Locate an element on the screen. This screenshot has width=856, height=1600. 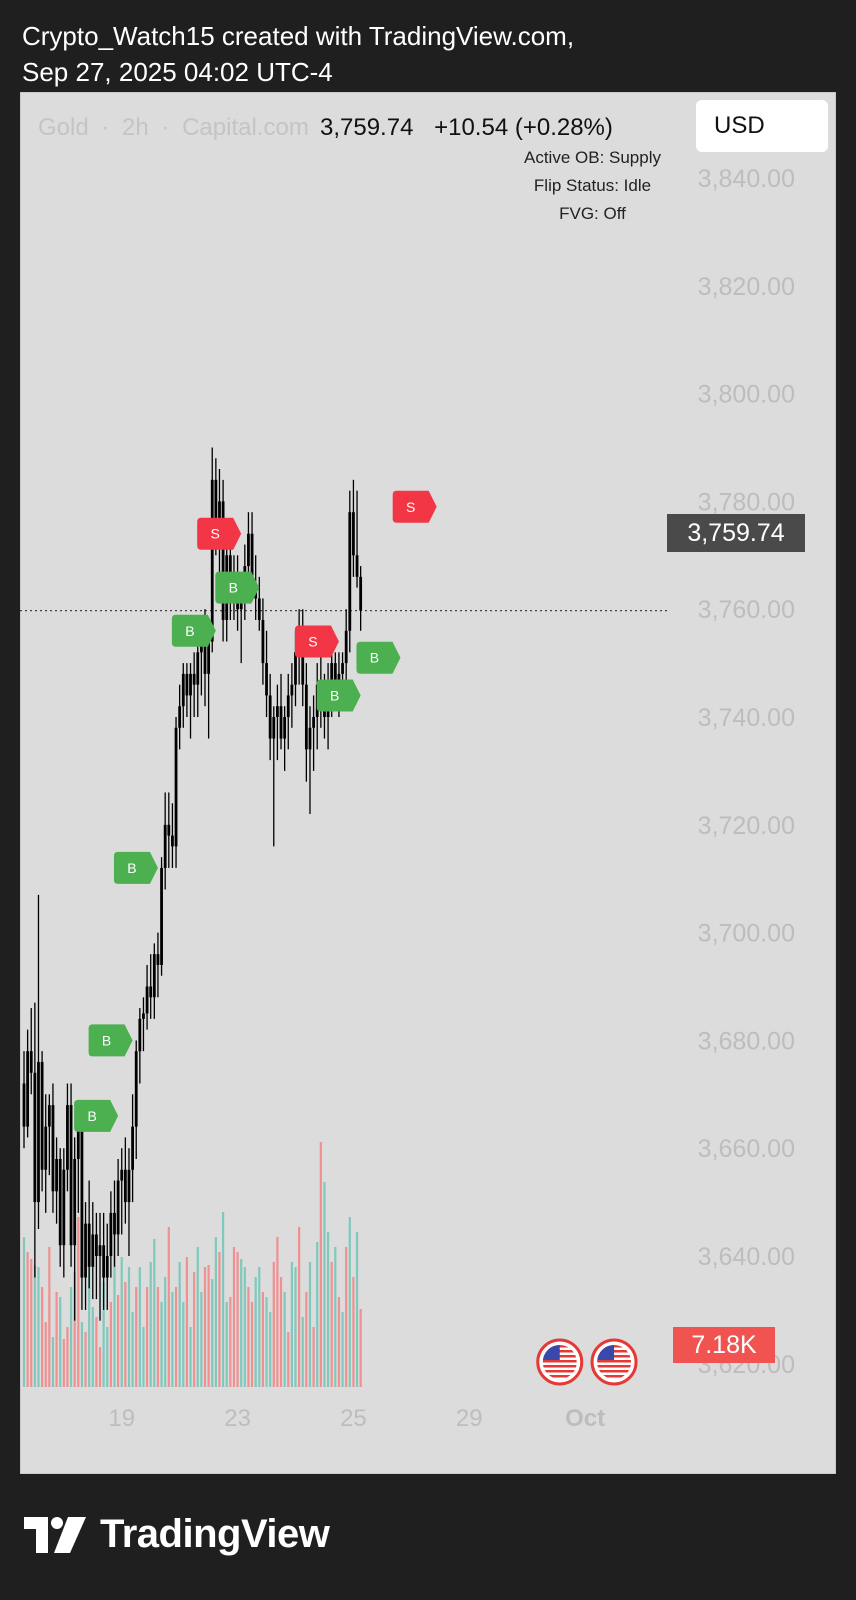
currency-button: USD is located at coordinates (762, 126).